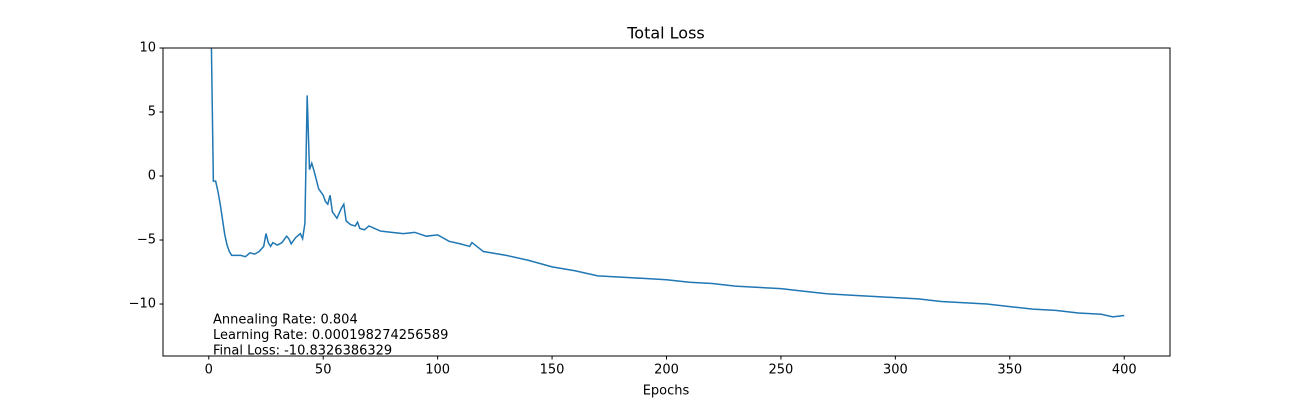 Image resolution: width=1300 pixels, height=400 pixels. I want to click on x-axis-label: Epochs, so click(666, 391).